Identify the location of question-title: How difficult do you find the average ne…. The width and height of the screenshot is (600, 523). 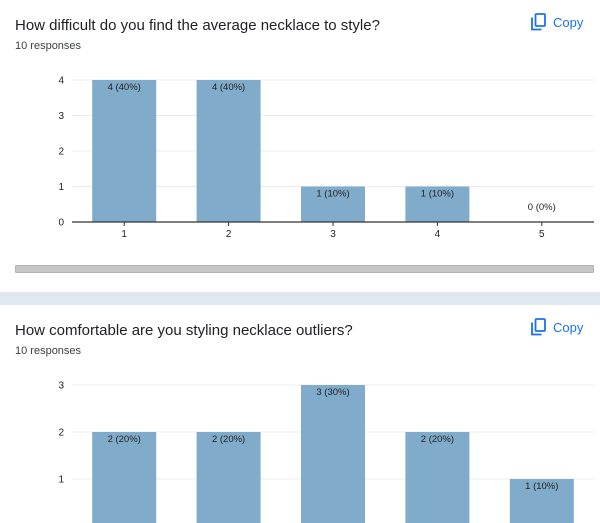
(197, 25).